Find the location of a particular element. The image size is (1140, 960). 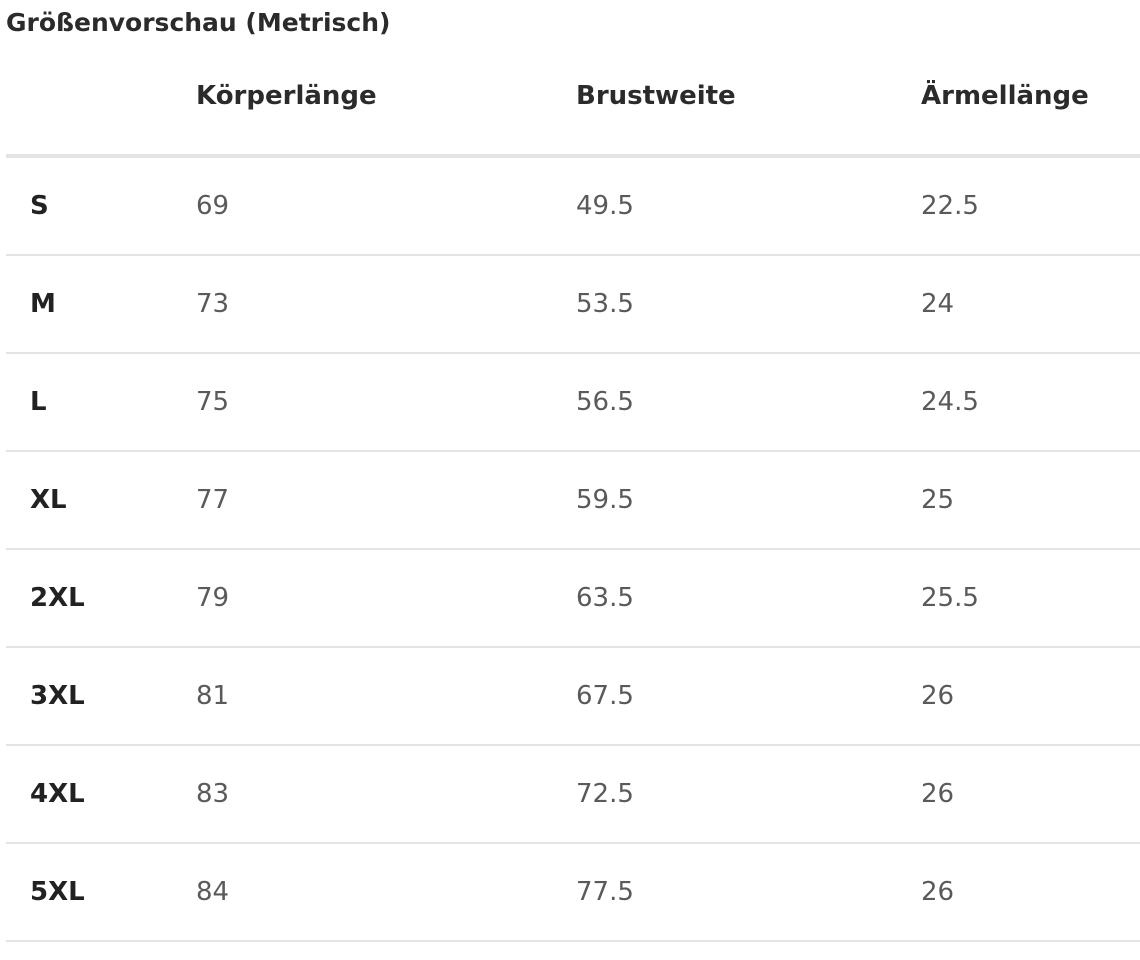

measurement: 67.5 is located at coordinates (605, 696).